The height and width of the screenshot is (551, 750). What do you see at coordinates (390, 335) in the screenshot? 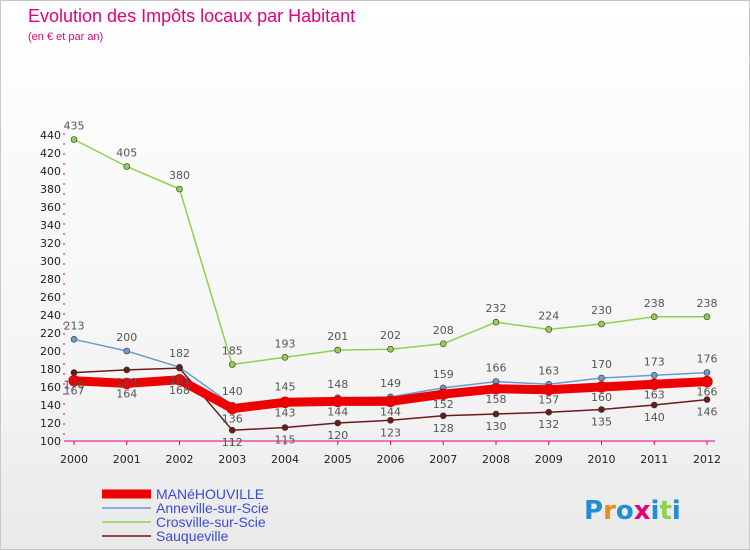
I see `data-label-crosville-sur-scie: 202` at bounding box center [390, 335].